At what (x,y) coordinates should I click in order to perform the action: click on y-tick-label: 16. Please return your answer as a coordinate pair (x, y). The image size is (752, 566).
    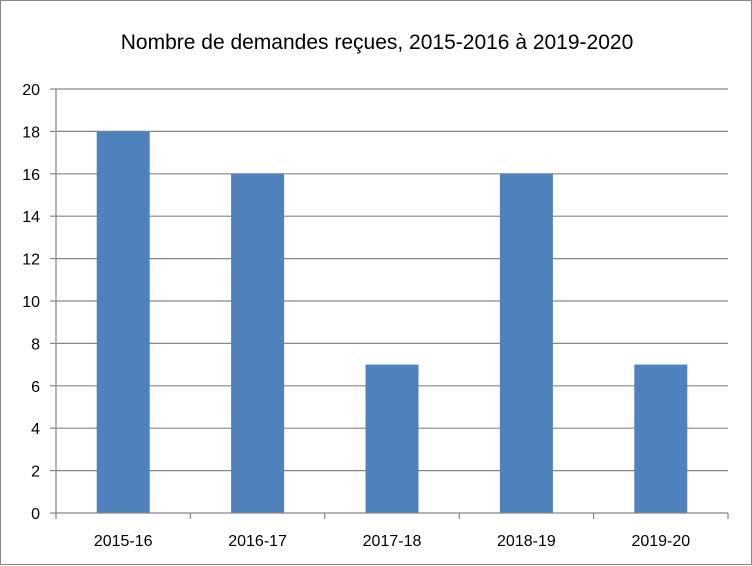
    Looking at the image, I should click on (31, 175).